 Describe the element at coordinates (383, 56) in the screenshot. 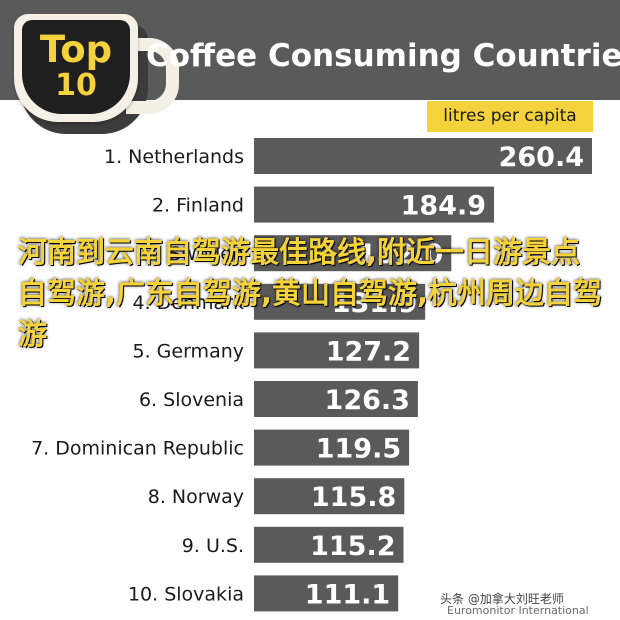

I see `chart-title: Coffee Consuming Countries` at that location.